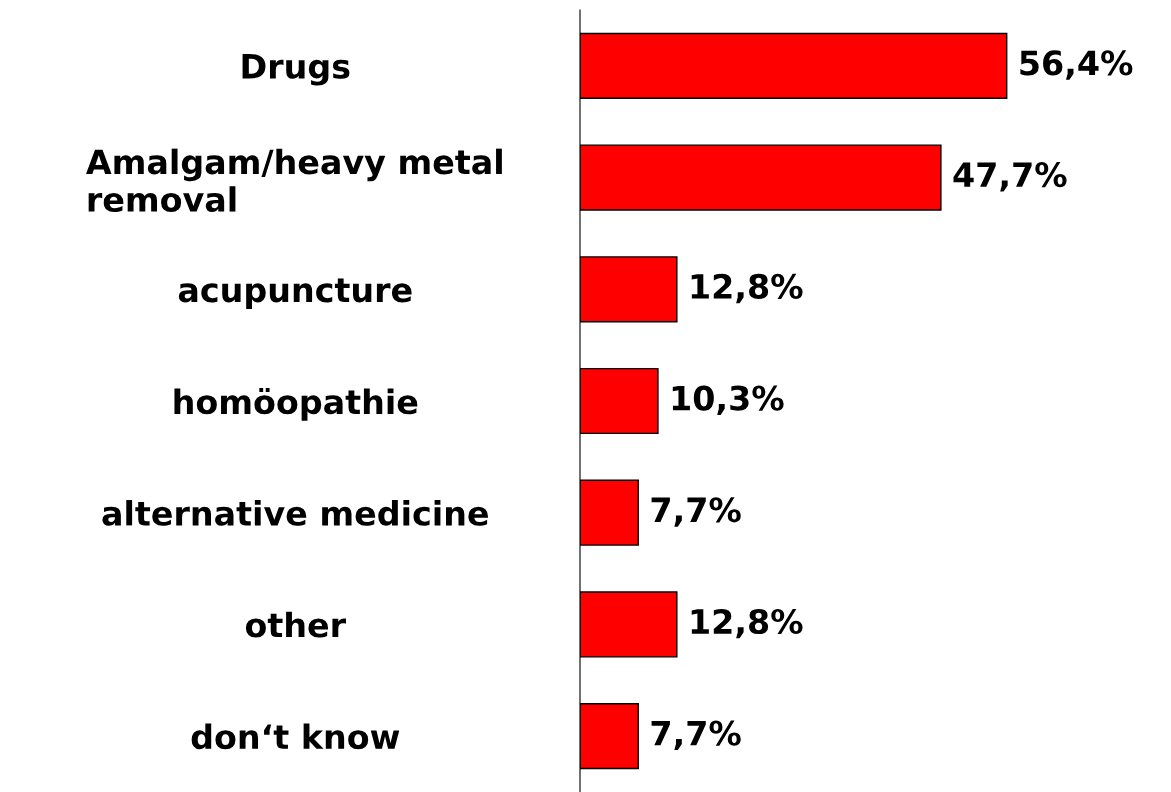  Describe the element at coordinates (295, 293) in the screenshot. I see `y-tick-label: acupuncture` at that location.